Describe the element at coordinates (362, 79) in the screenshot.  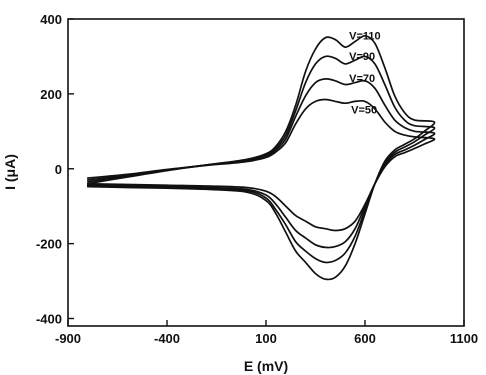
I see `series-annotation: V=70` at that location.